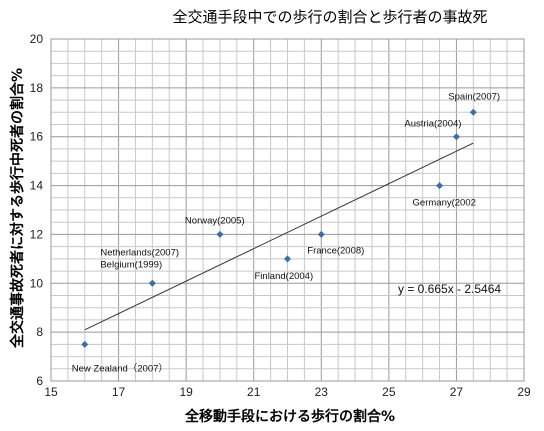  What do you see at coordinates (329, 17) in the screenshot?
I see `chart-title: 全交通手段中での歩行の割合と歩行者の事故死` at bounding box center [329, 17].